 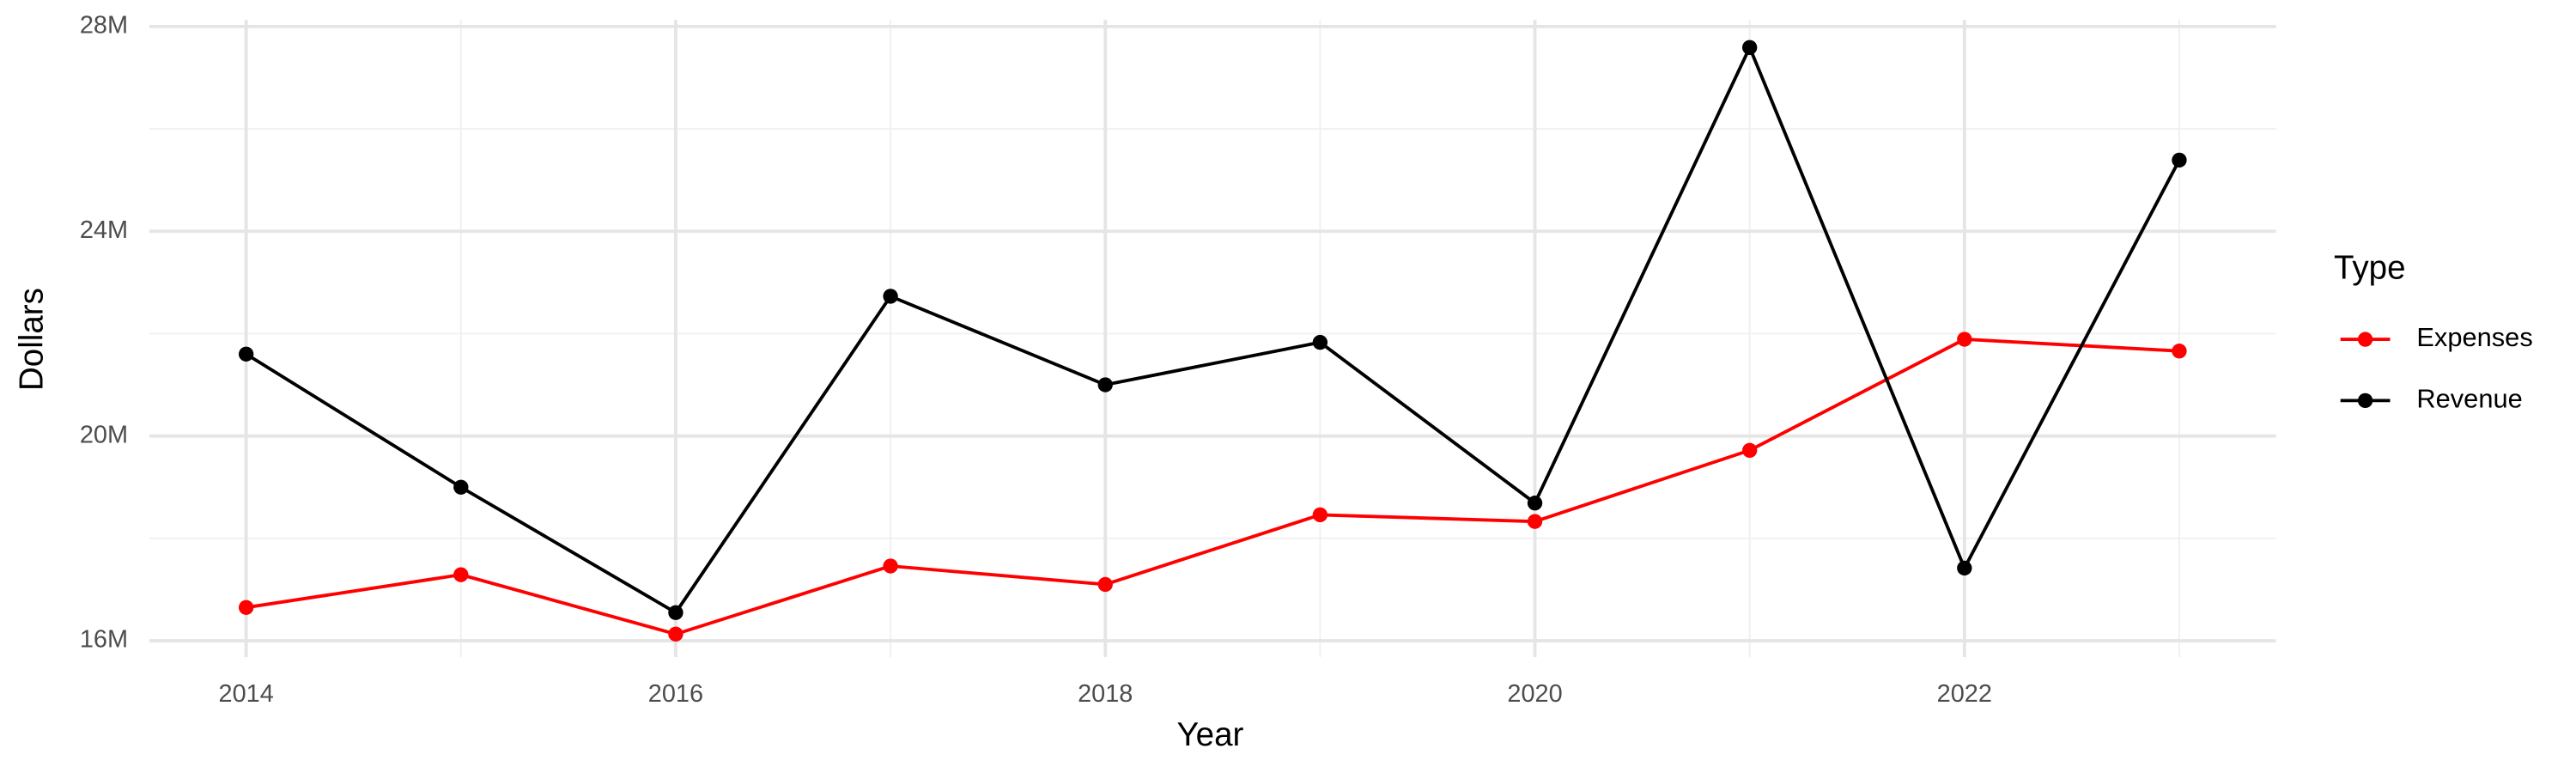 What do you see at coordinates (1965, 694) in the screenshot?
I see `x-tick-label: 2022` at bounding box center [1965, 694].